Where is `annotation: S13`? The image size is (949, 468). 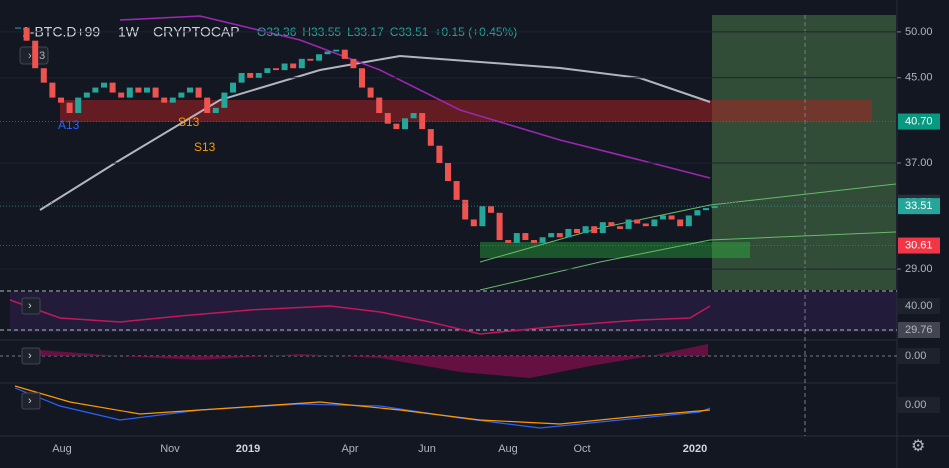 annotation: S13 is located at coordinates (189, 122).